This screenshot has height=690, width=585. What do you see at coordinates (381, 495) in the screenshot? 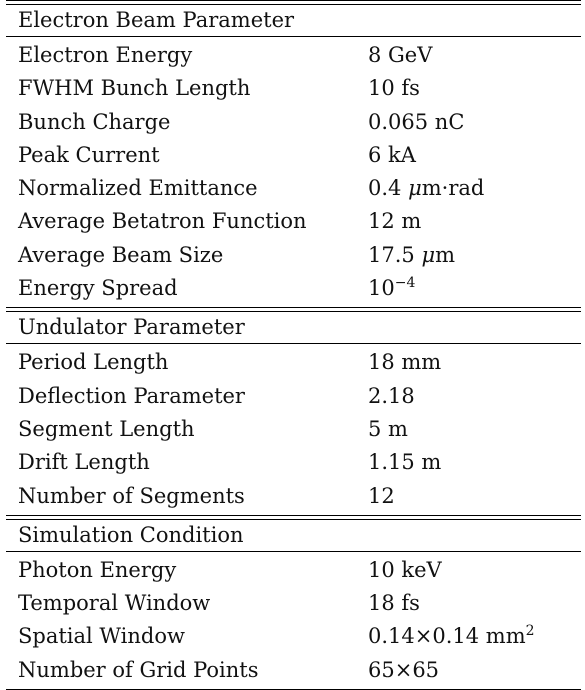
I see `param-value: 12` at bounding box center [381, 495].